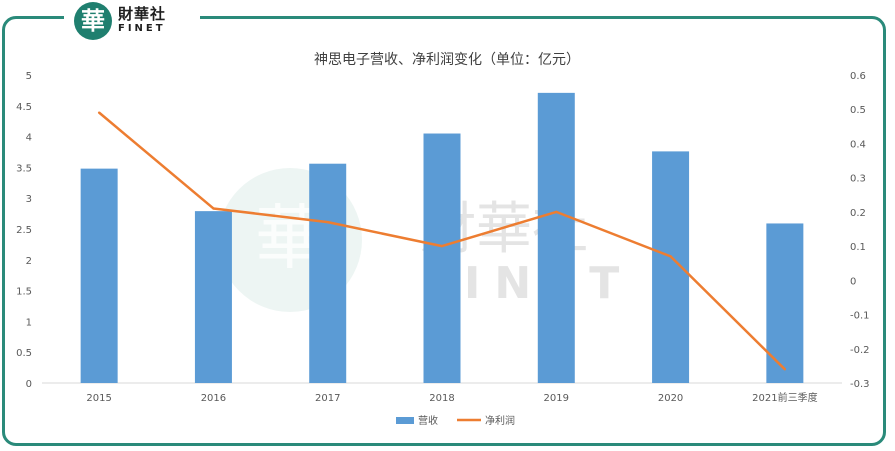  Describe the element at coordinates (29, 76) in the screenshot. I see `y-left-tick-label: 5` at that location.